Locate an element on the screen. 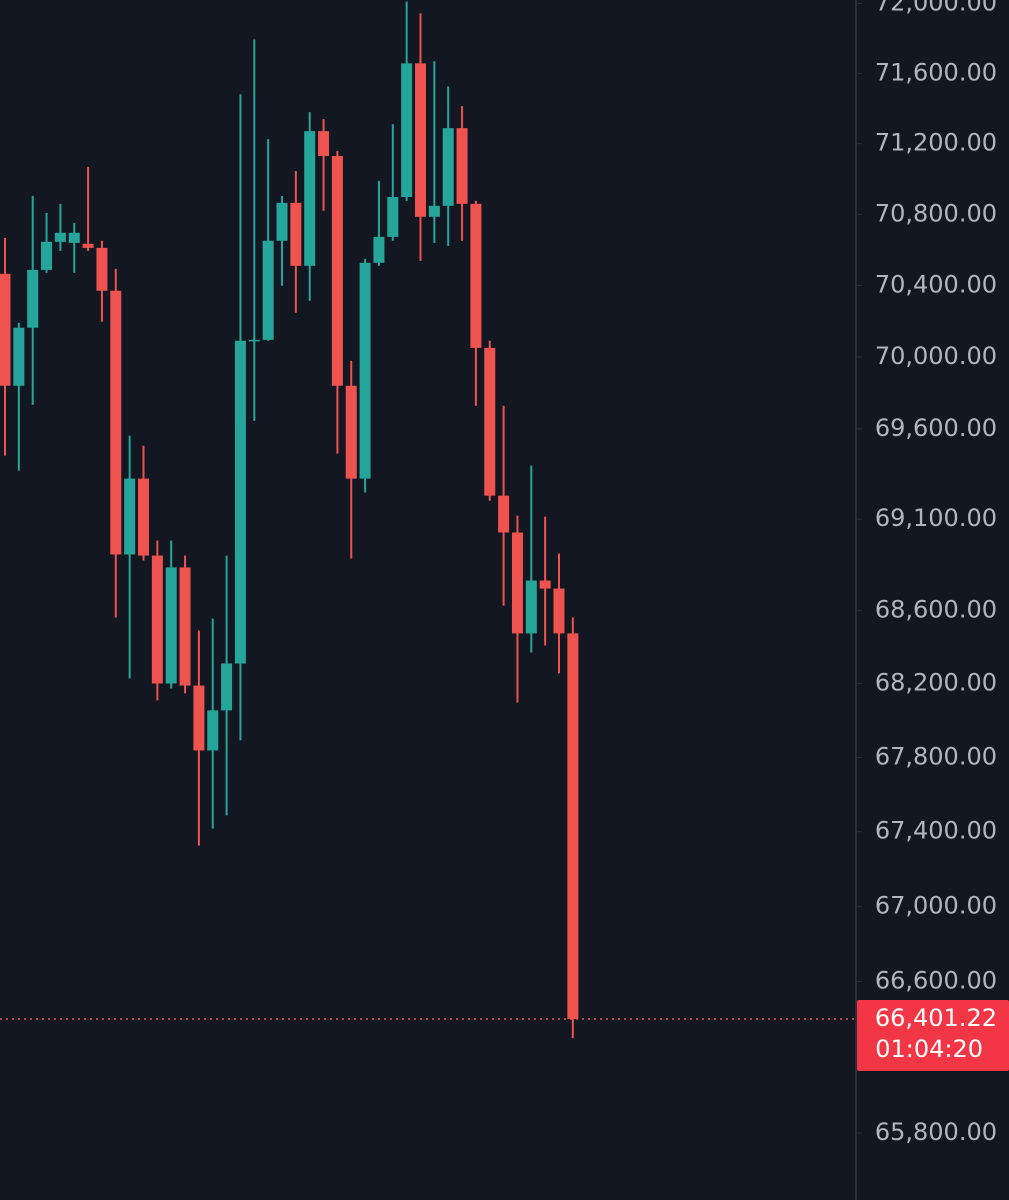 The height and width of the screenshot is (1200, 1009). y-tick-label: 70,400.00 is located at coordinates (936, 284).